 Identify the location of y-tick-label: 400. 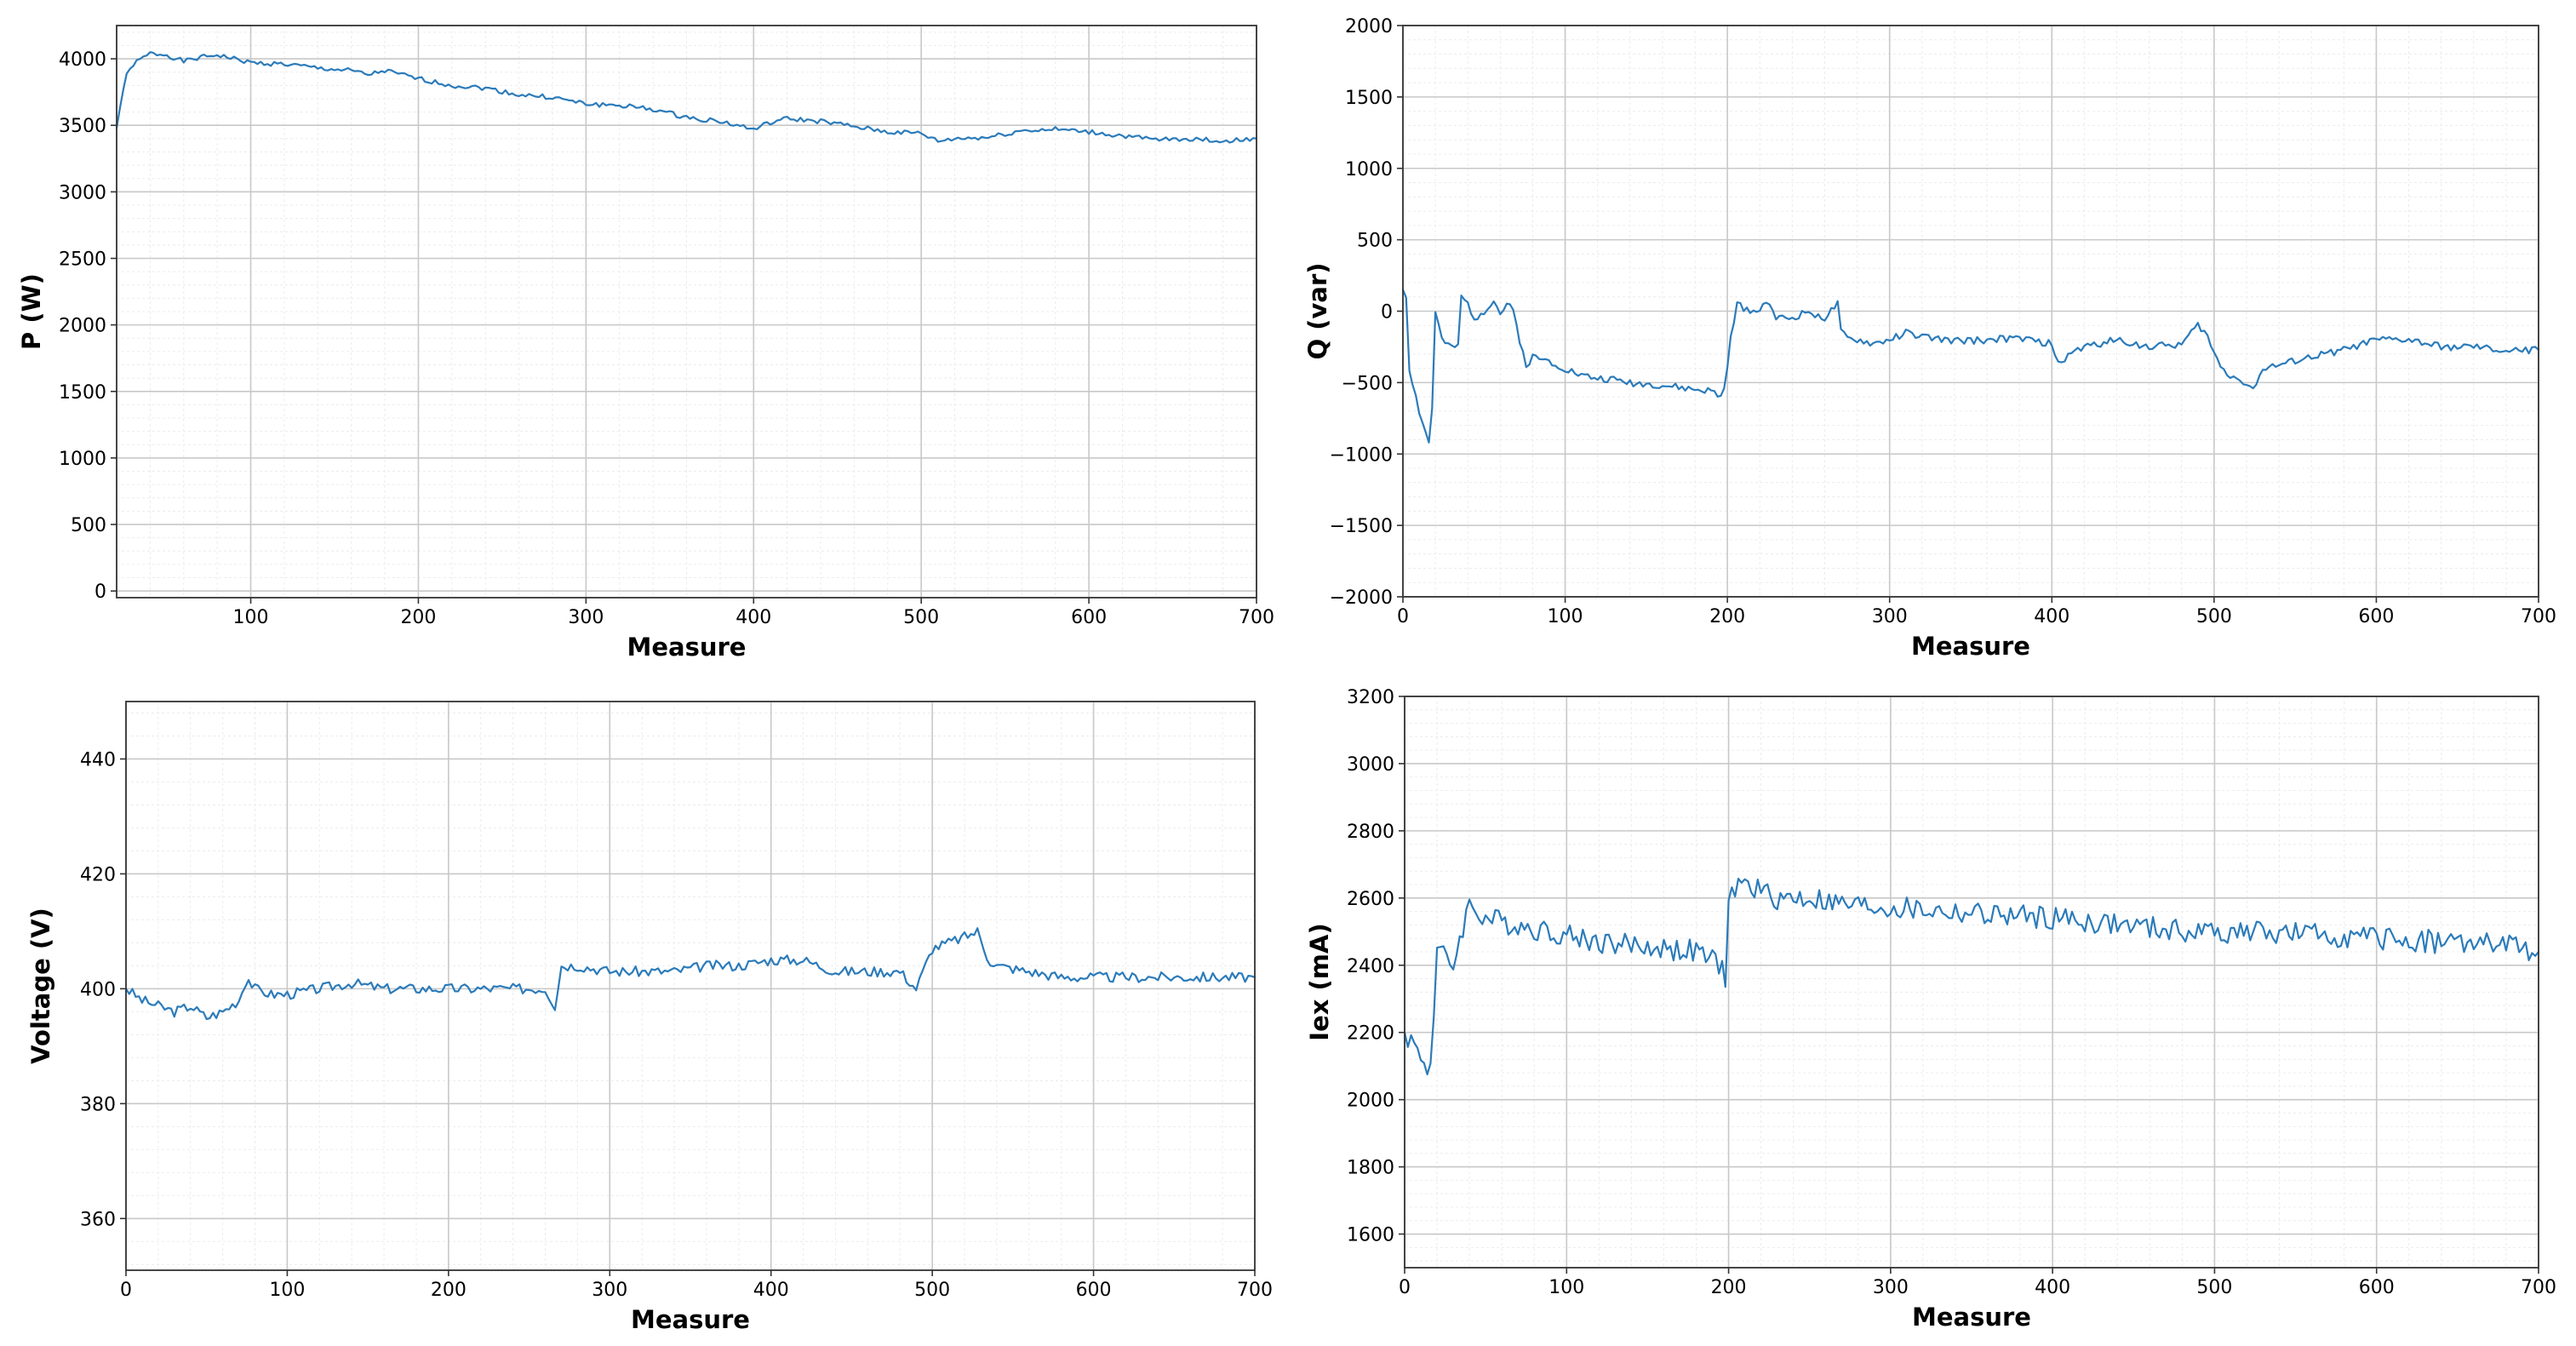
(98, 989).